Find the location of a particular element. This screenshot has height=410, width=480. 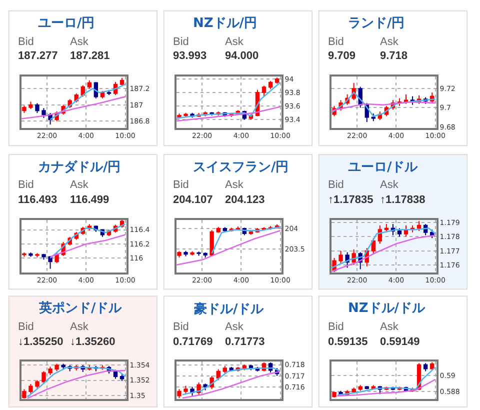

text: 116.493 is located at coordinates (38, 200).